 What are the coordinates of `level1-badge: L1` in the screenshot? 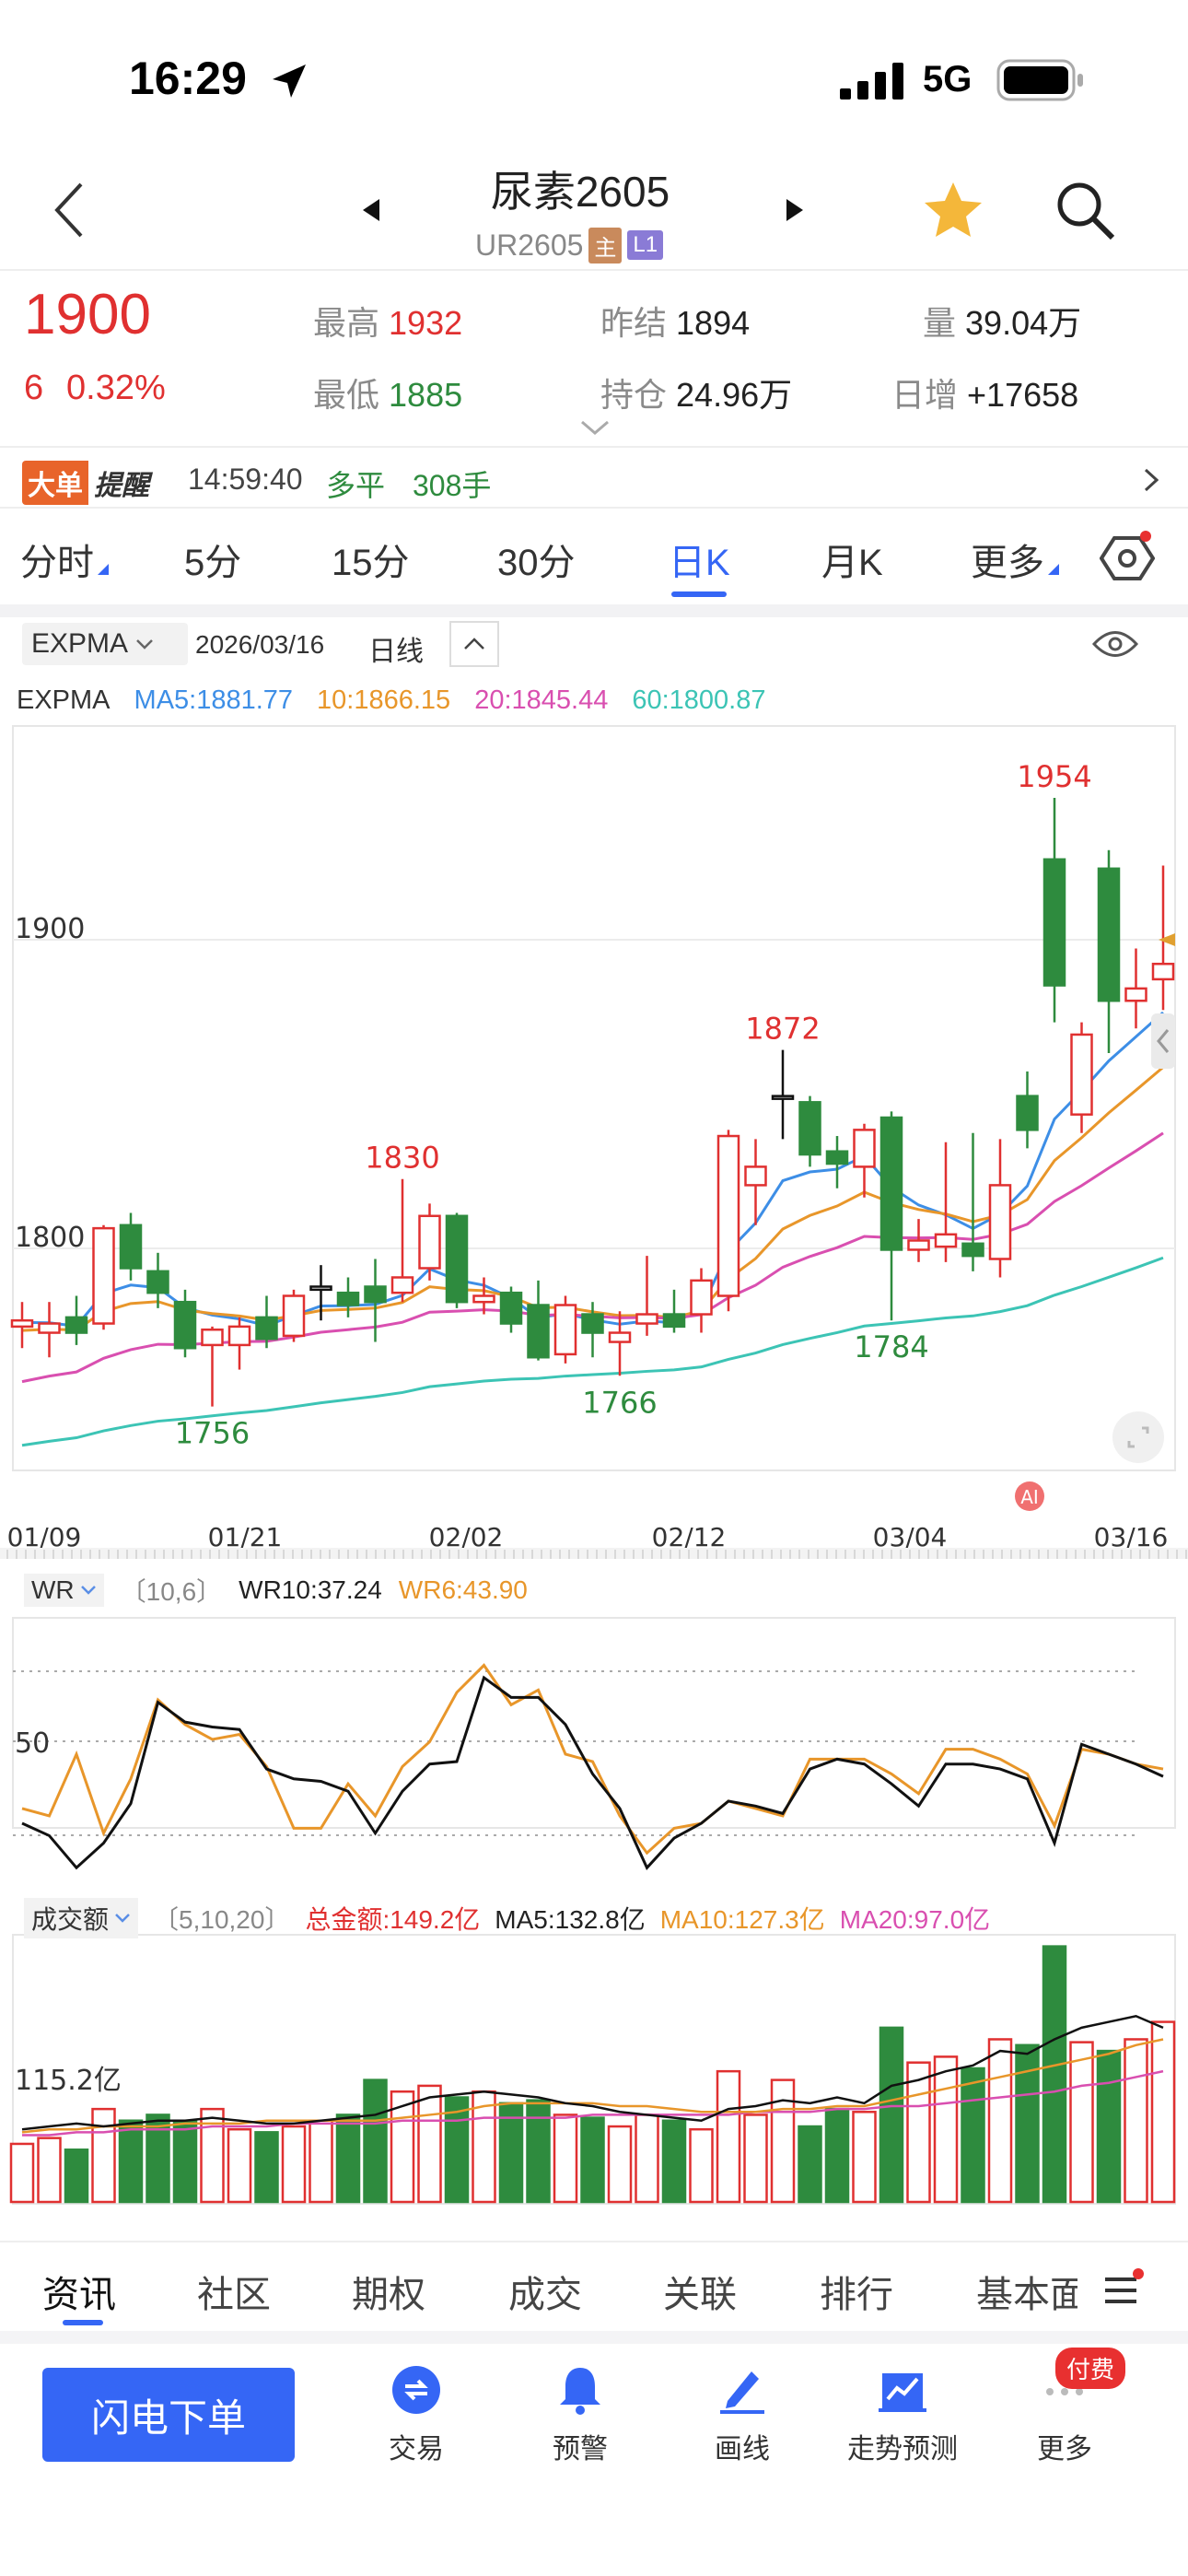 It's located at (645, 245).